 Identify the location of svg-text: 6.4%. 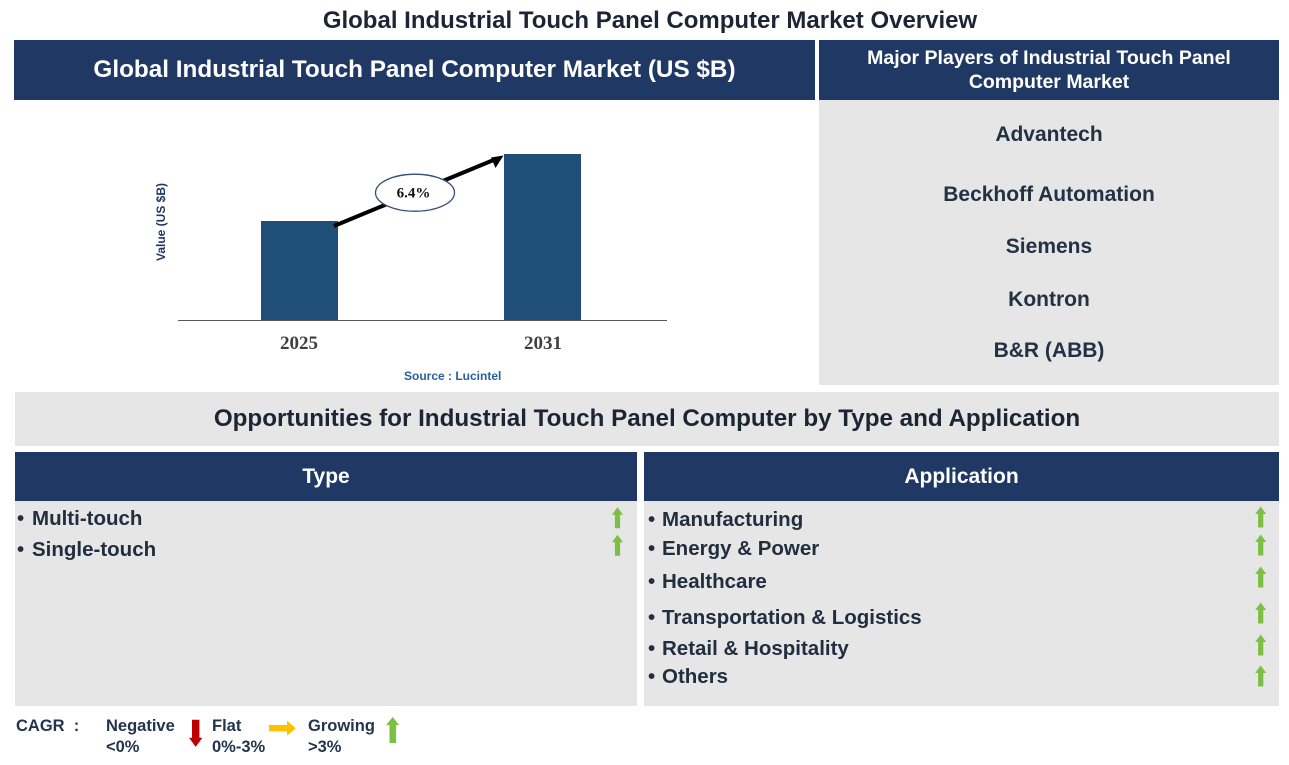
(414, 194).